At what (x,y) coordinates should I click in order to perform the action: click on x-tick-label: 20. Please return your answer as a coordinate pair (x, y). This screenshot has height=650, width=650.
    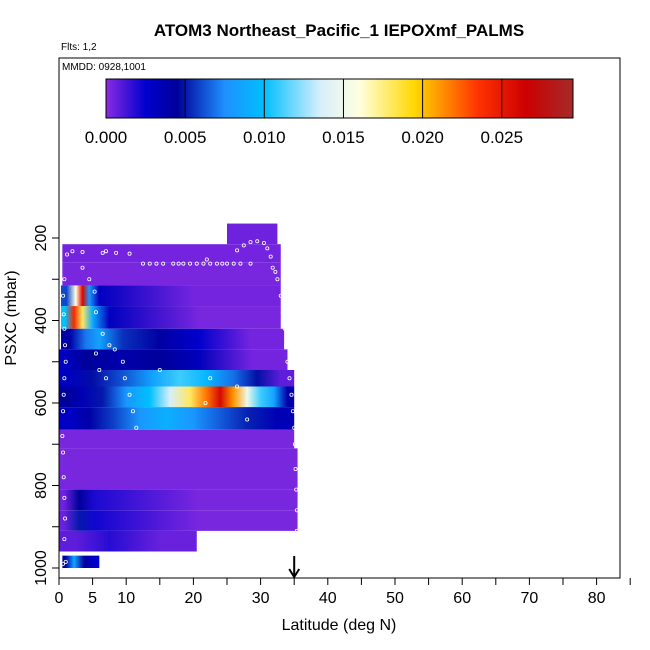
    Looking at the image, I should click on (194, 598).